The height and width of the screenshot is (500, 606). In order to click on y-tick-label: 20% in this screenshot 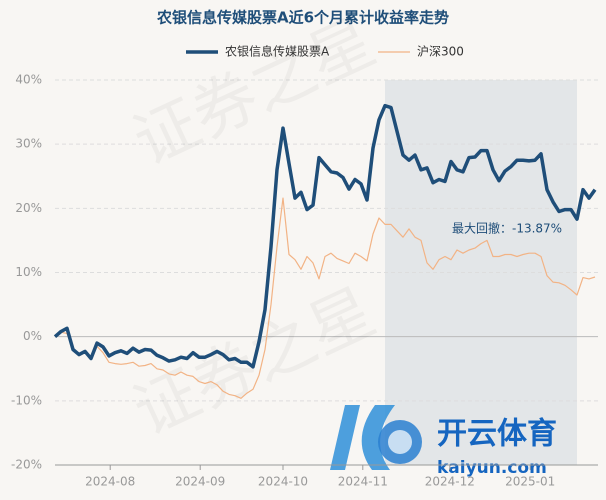, I will do `click(28, 208)`.